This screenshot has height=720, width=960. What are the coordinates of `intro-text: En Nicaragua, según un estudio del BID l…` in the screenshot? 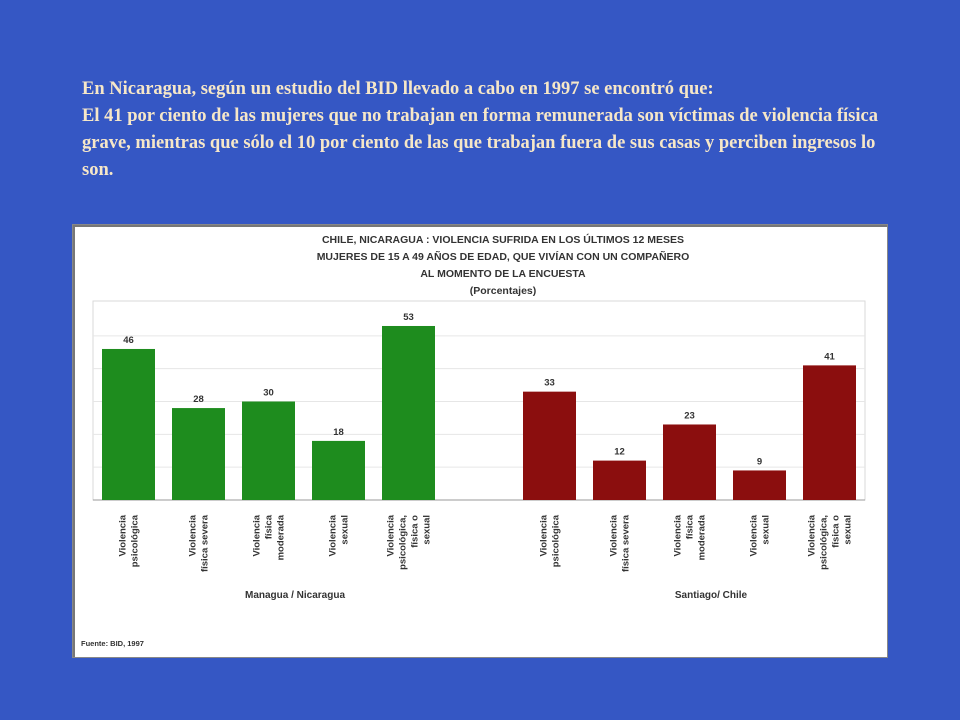 It's located at (482, 130).